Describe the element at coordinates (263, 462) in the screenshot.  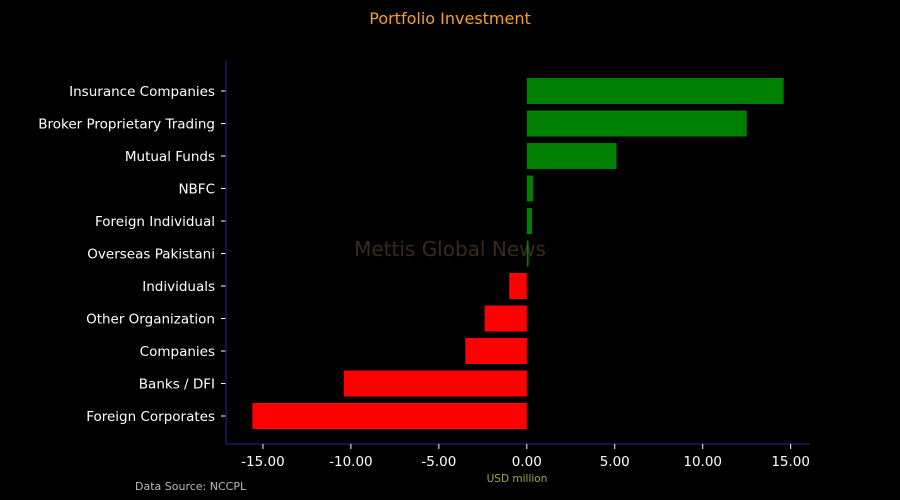
I see `x-tick-label-0: -15.00` at that location.